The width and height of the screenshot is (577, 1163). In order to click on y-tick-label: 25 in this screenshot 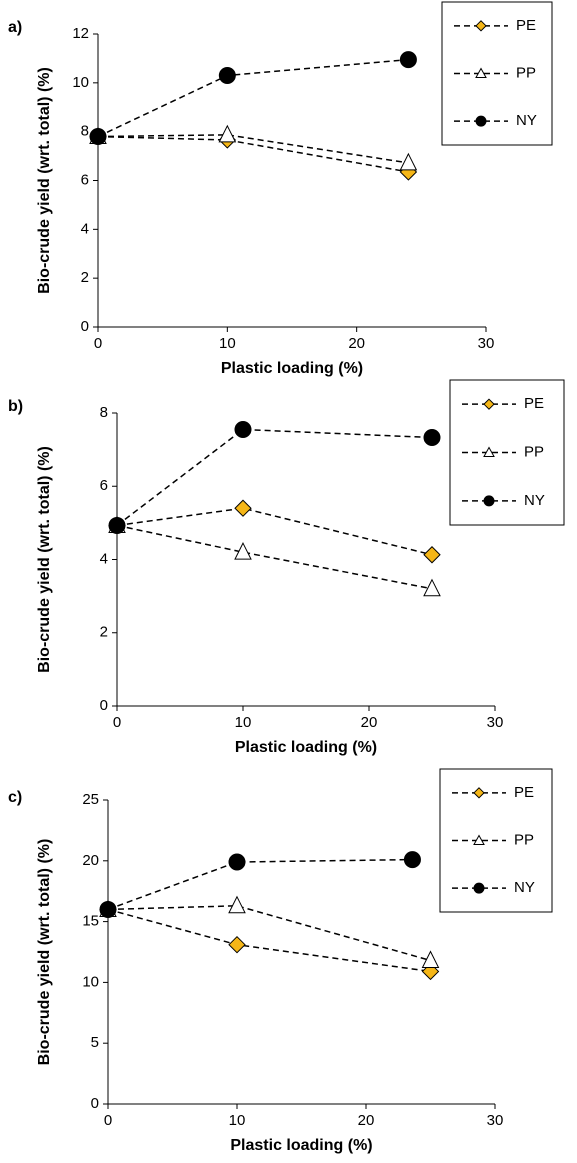, I will do `click(90, 799)`.